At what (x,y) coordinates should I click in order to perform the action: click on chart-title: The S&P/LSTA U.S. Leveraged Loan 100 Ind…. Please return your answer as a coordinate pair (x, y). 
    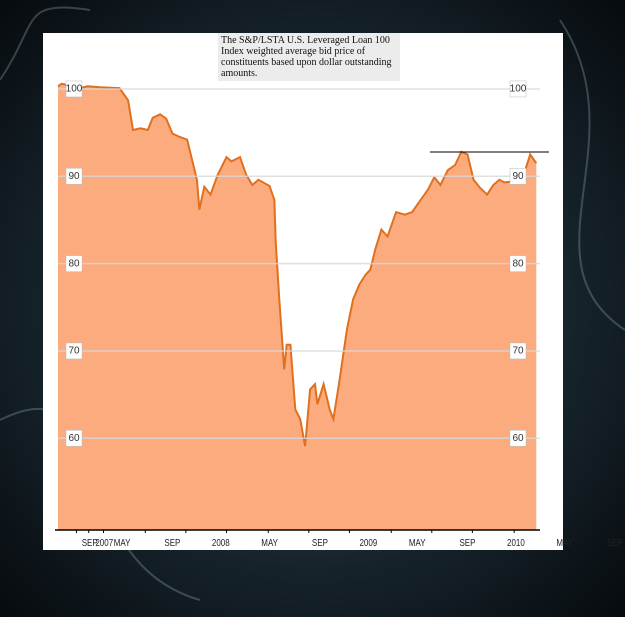
    Looking at the image, I should click on (309, 57).